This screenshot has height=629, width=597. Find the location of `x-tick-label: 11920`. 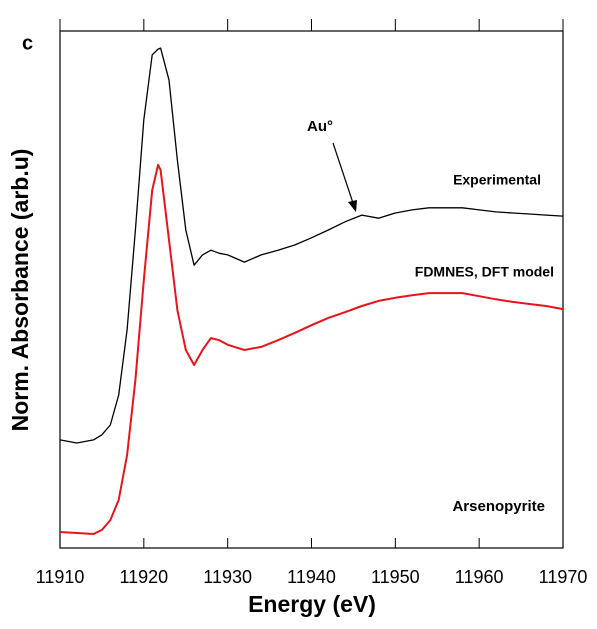

x-tick-label: 11920 is located at coordinates (143, 577).